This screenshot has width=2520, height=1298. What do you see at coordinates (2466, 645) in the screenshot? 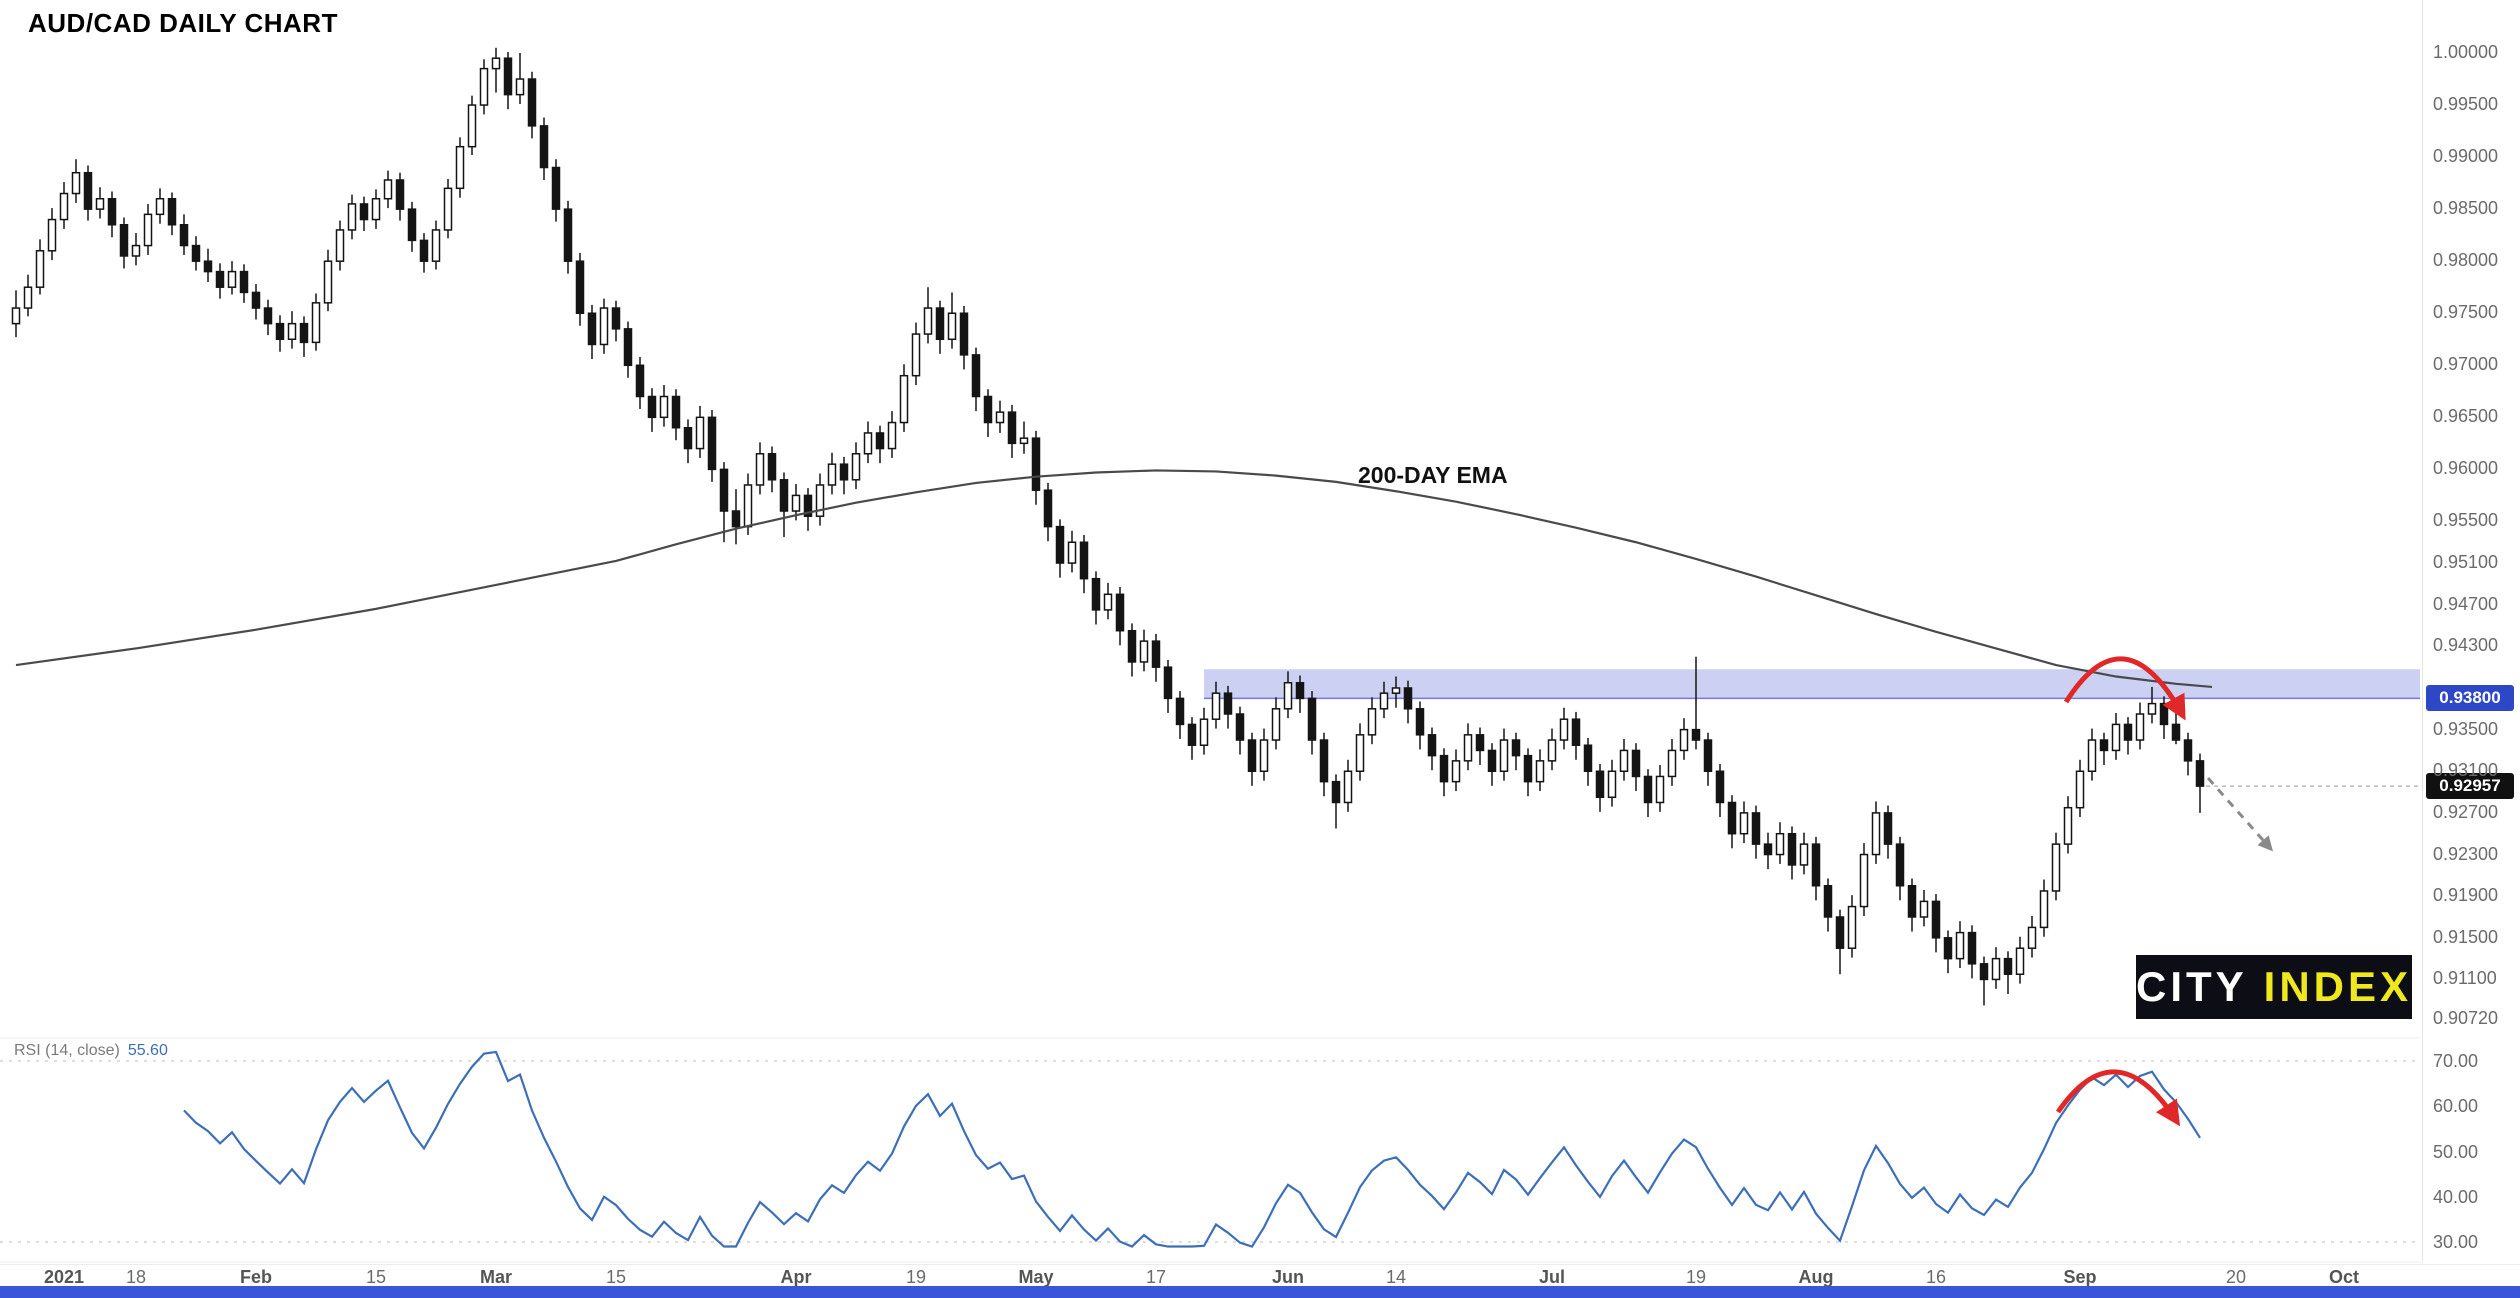
I see `price-tick-label: 0.94300` at bounding box center [2466, 645].